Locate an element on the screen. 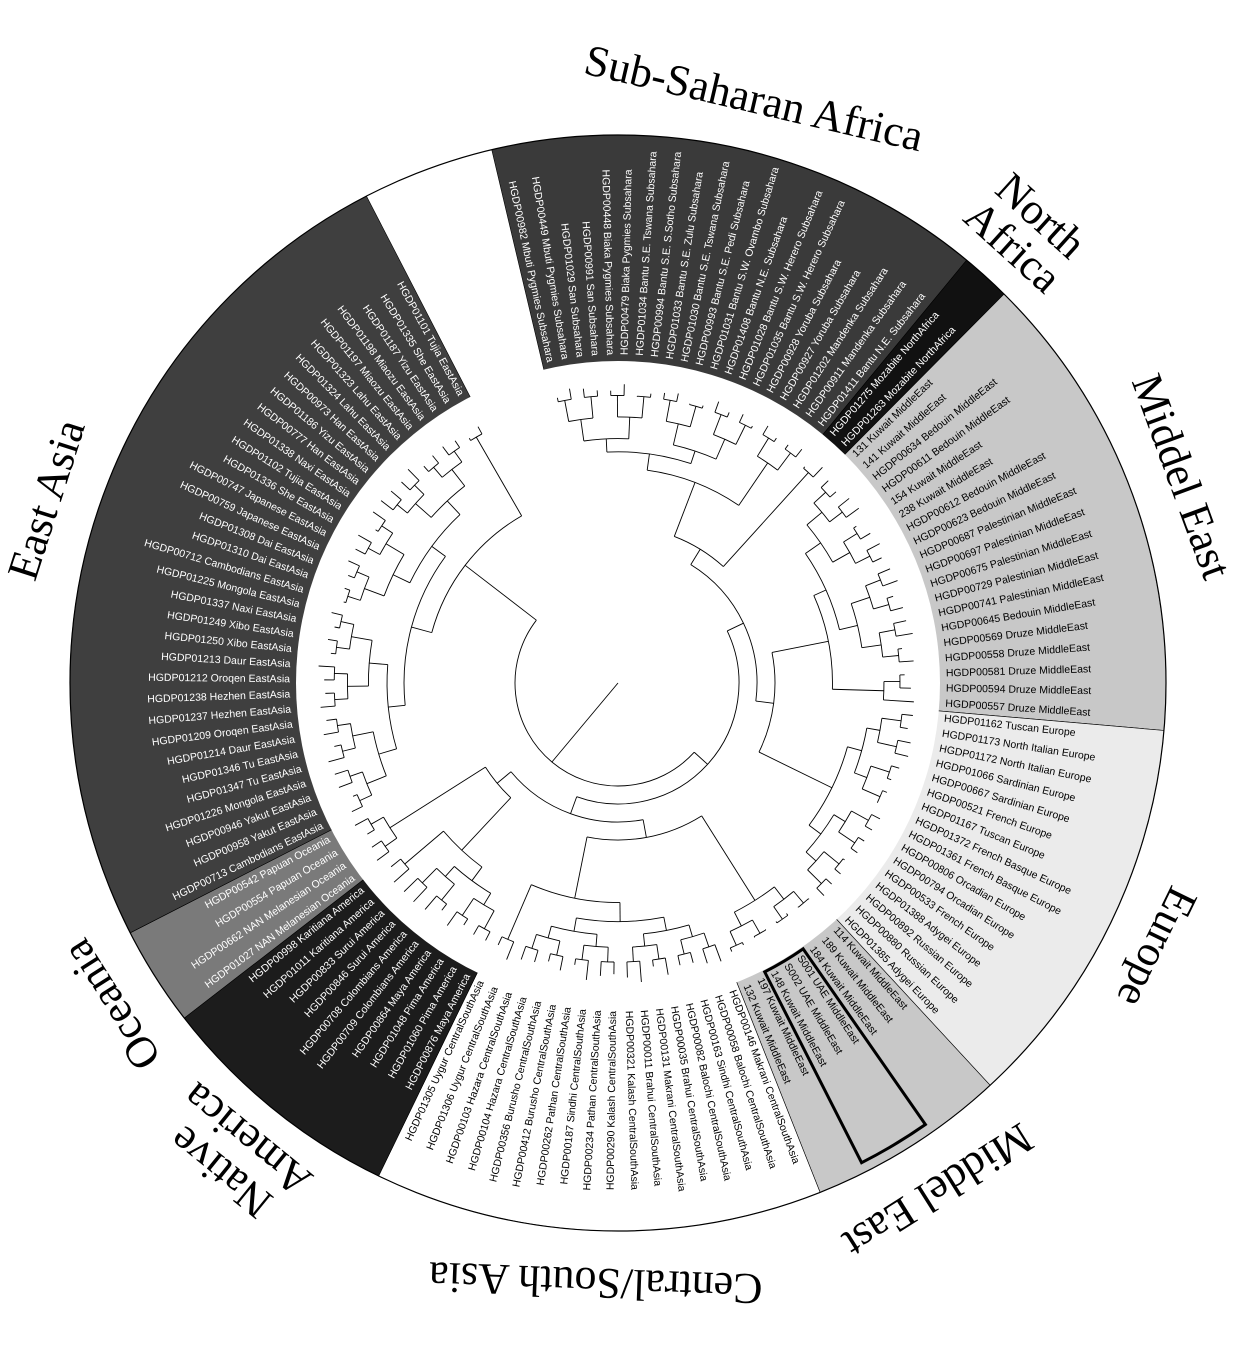 The height and width of the screenshot is (1347, 1236). tree-root is located at coordinates (585, 722).